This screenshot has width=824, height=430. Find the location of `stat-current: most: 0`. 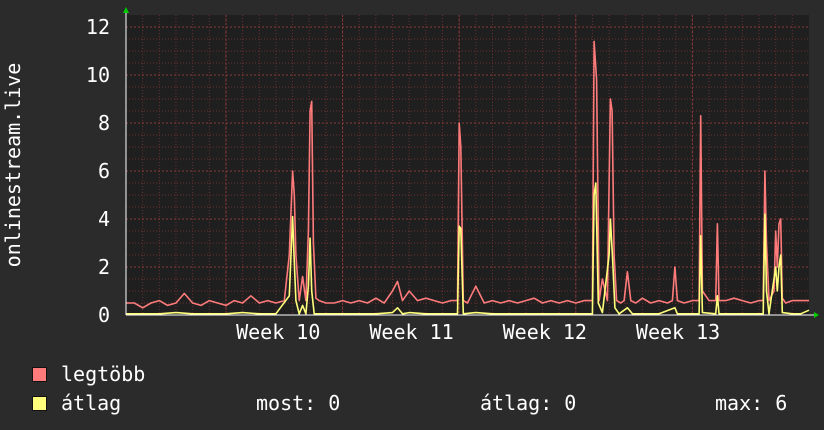

stat-current: most: 0 is located at coordinates (298, 403).